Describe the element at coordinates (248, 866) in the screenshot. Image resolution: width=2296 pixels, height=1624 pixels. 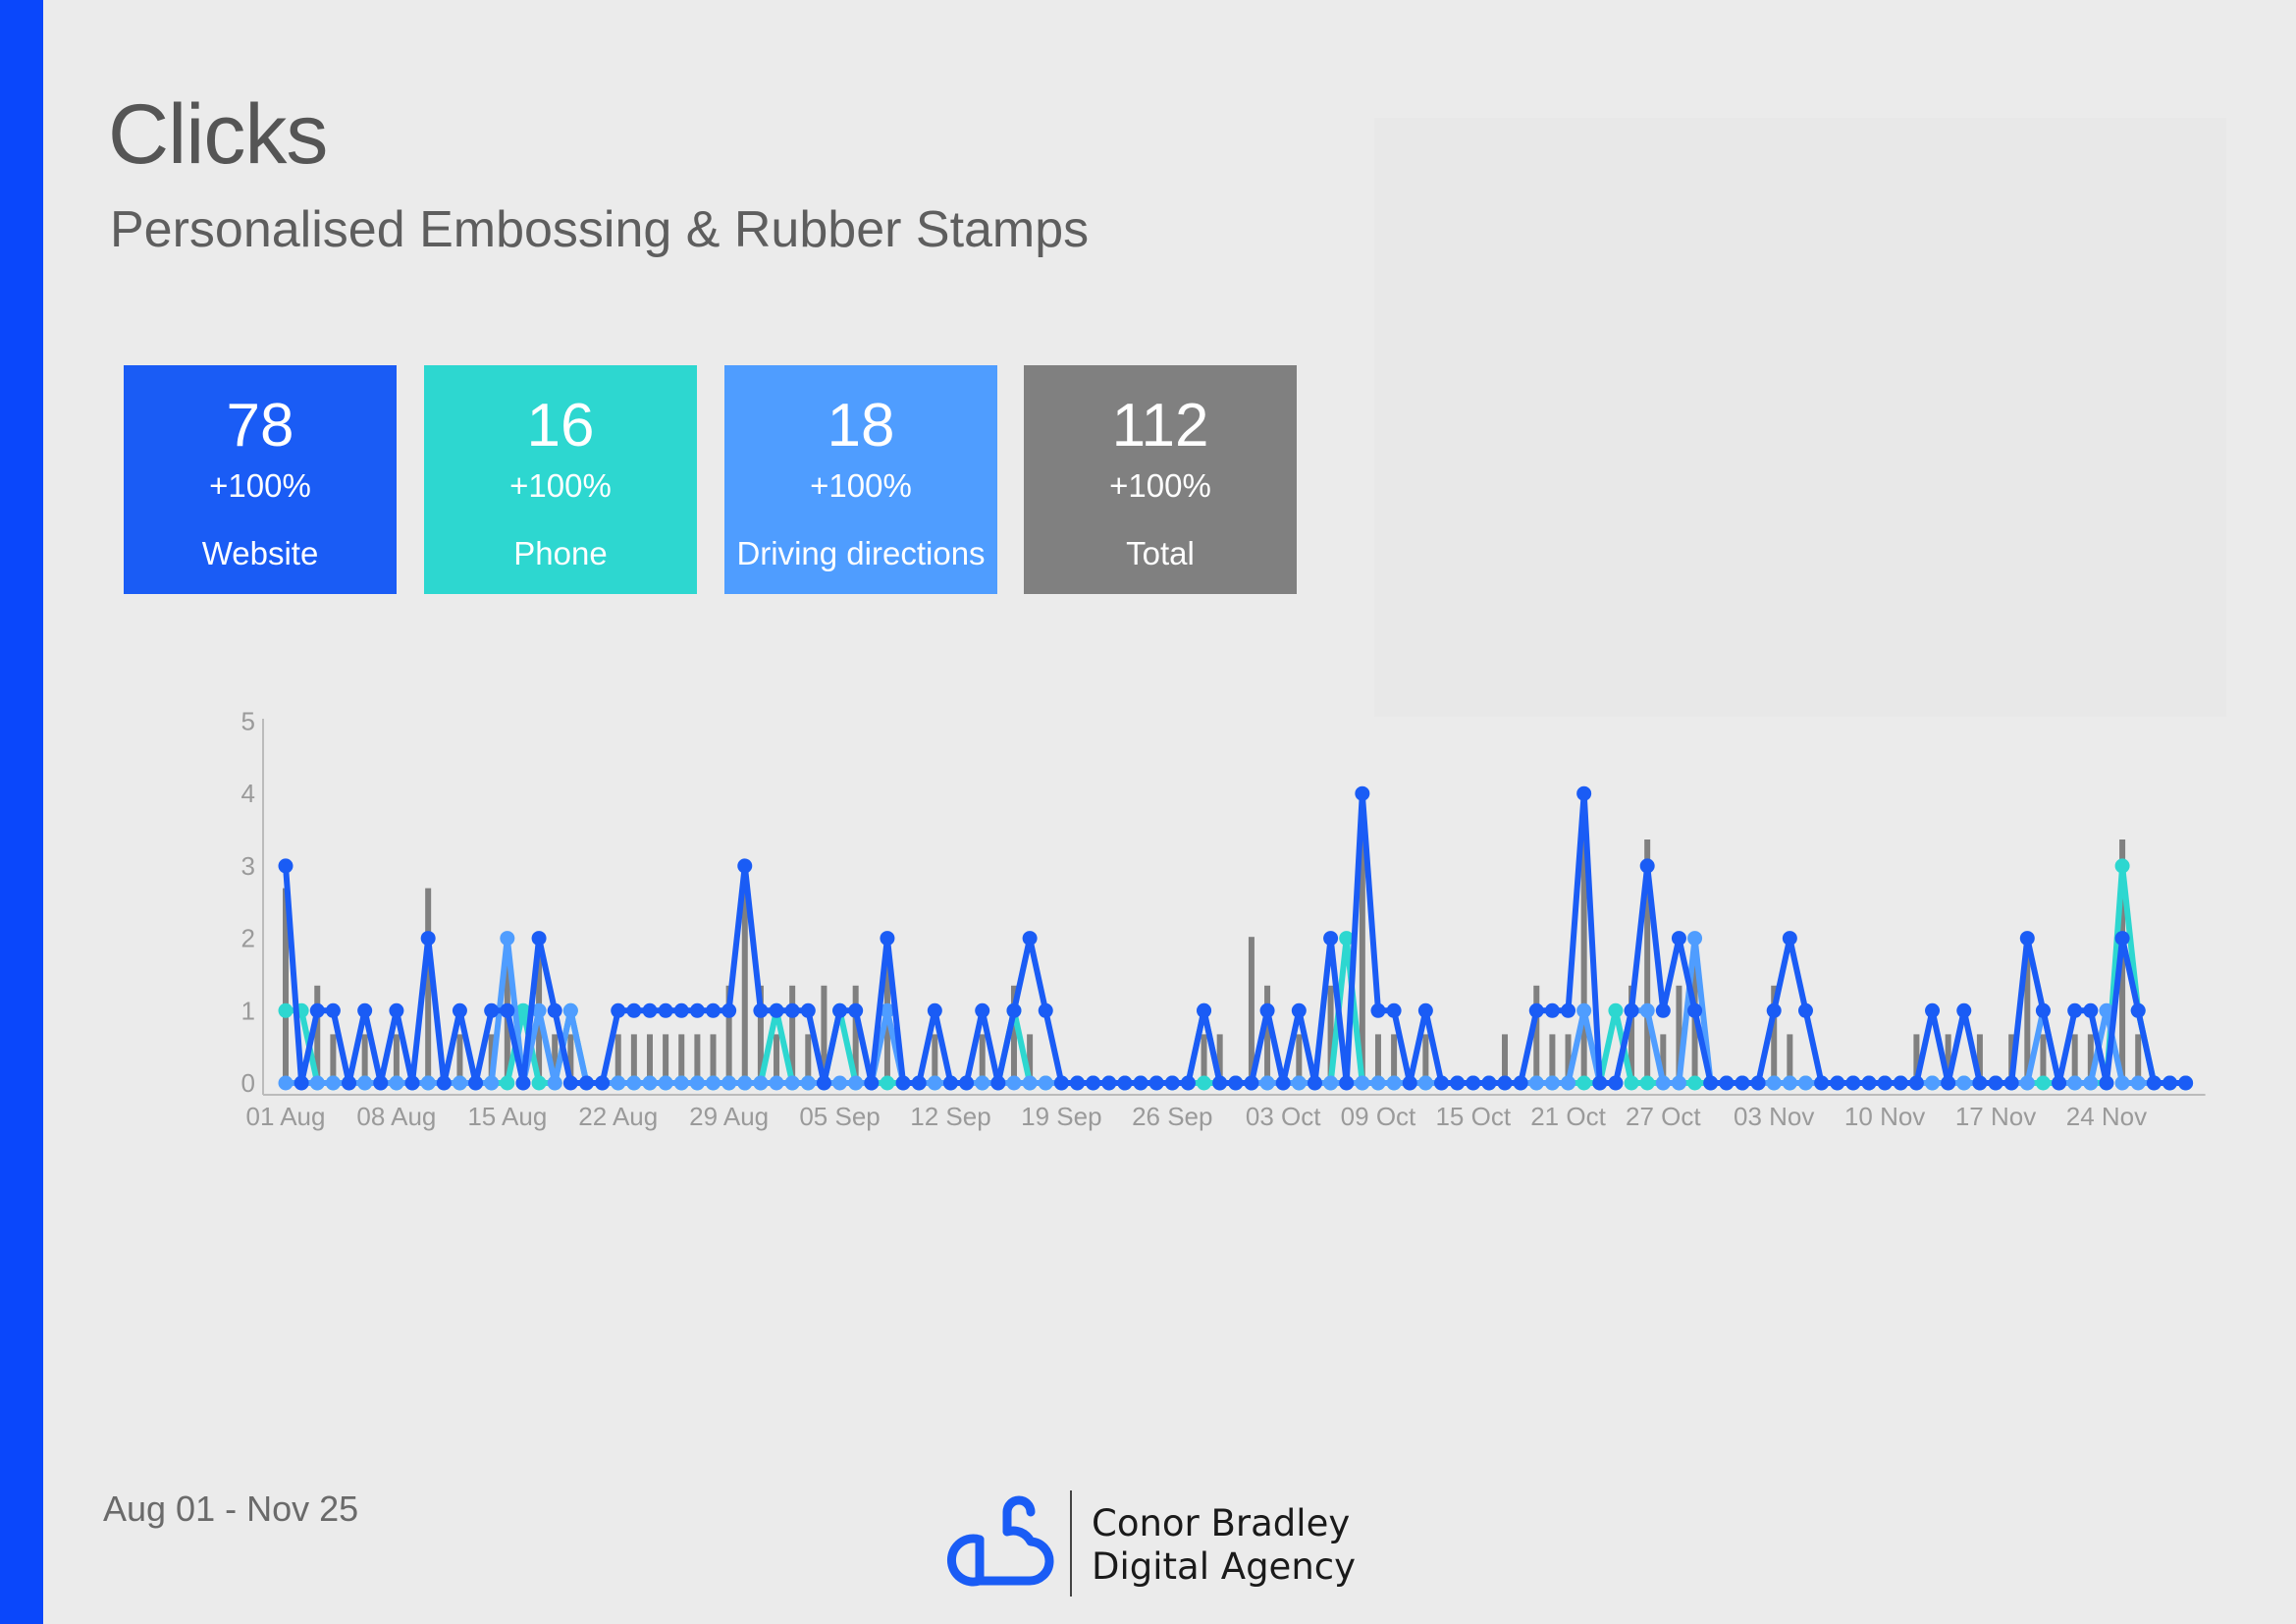
I see `y-tick-label: 3` at that location.